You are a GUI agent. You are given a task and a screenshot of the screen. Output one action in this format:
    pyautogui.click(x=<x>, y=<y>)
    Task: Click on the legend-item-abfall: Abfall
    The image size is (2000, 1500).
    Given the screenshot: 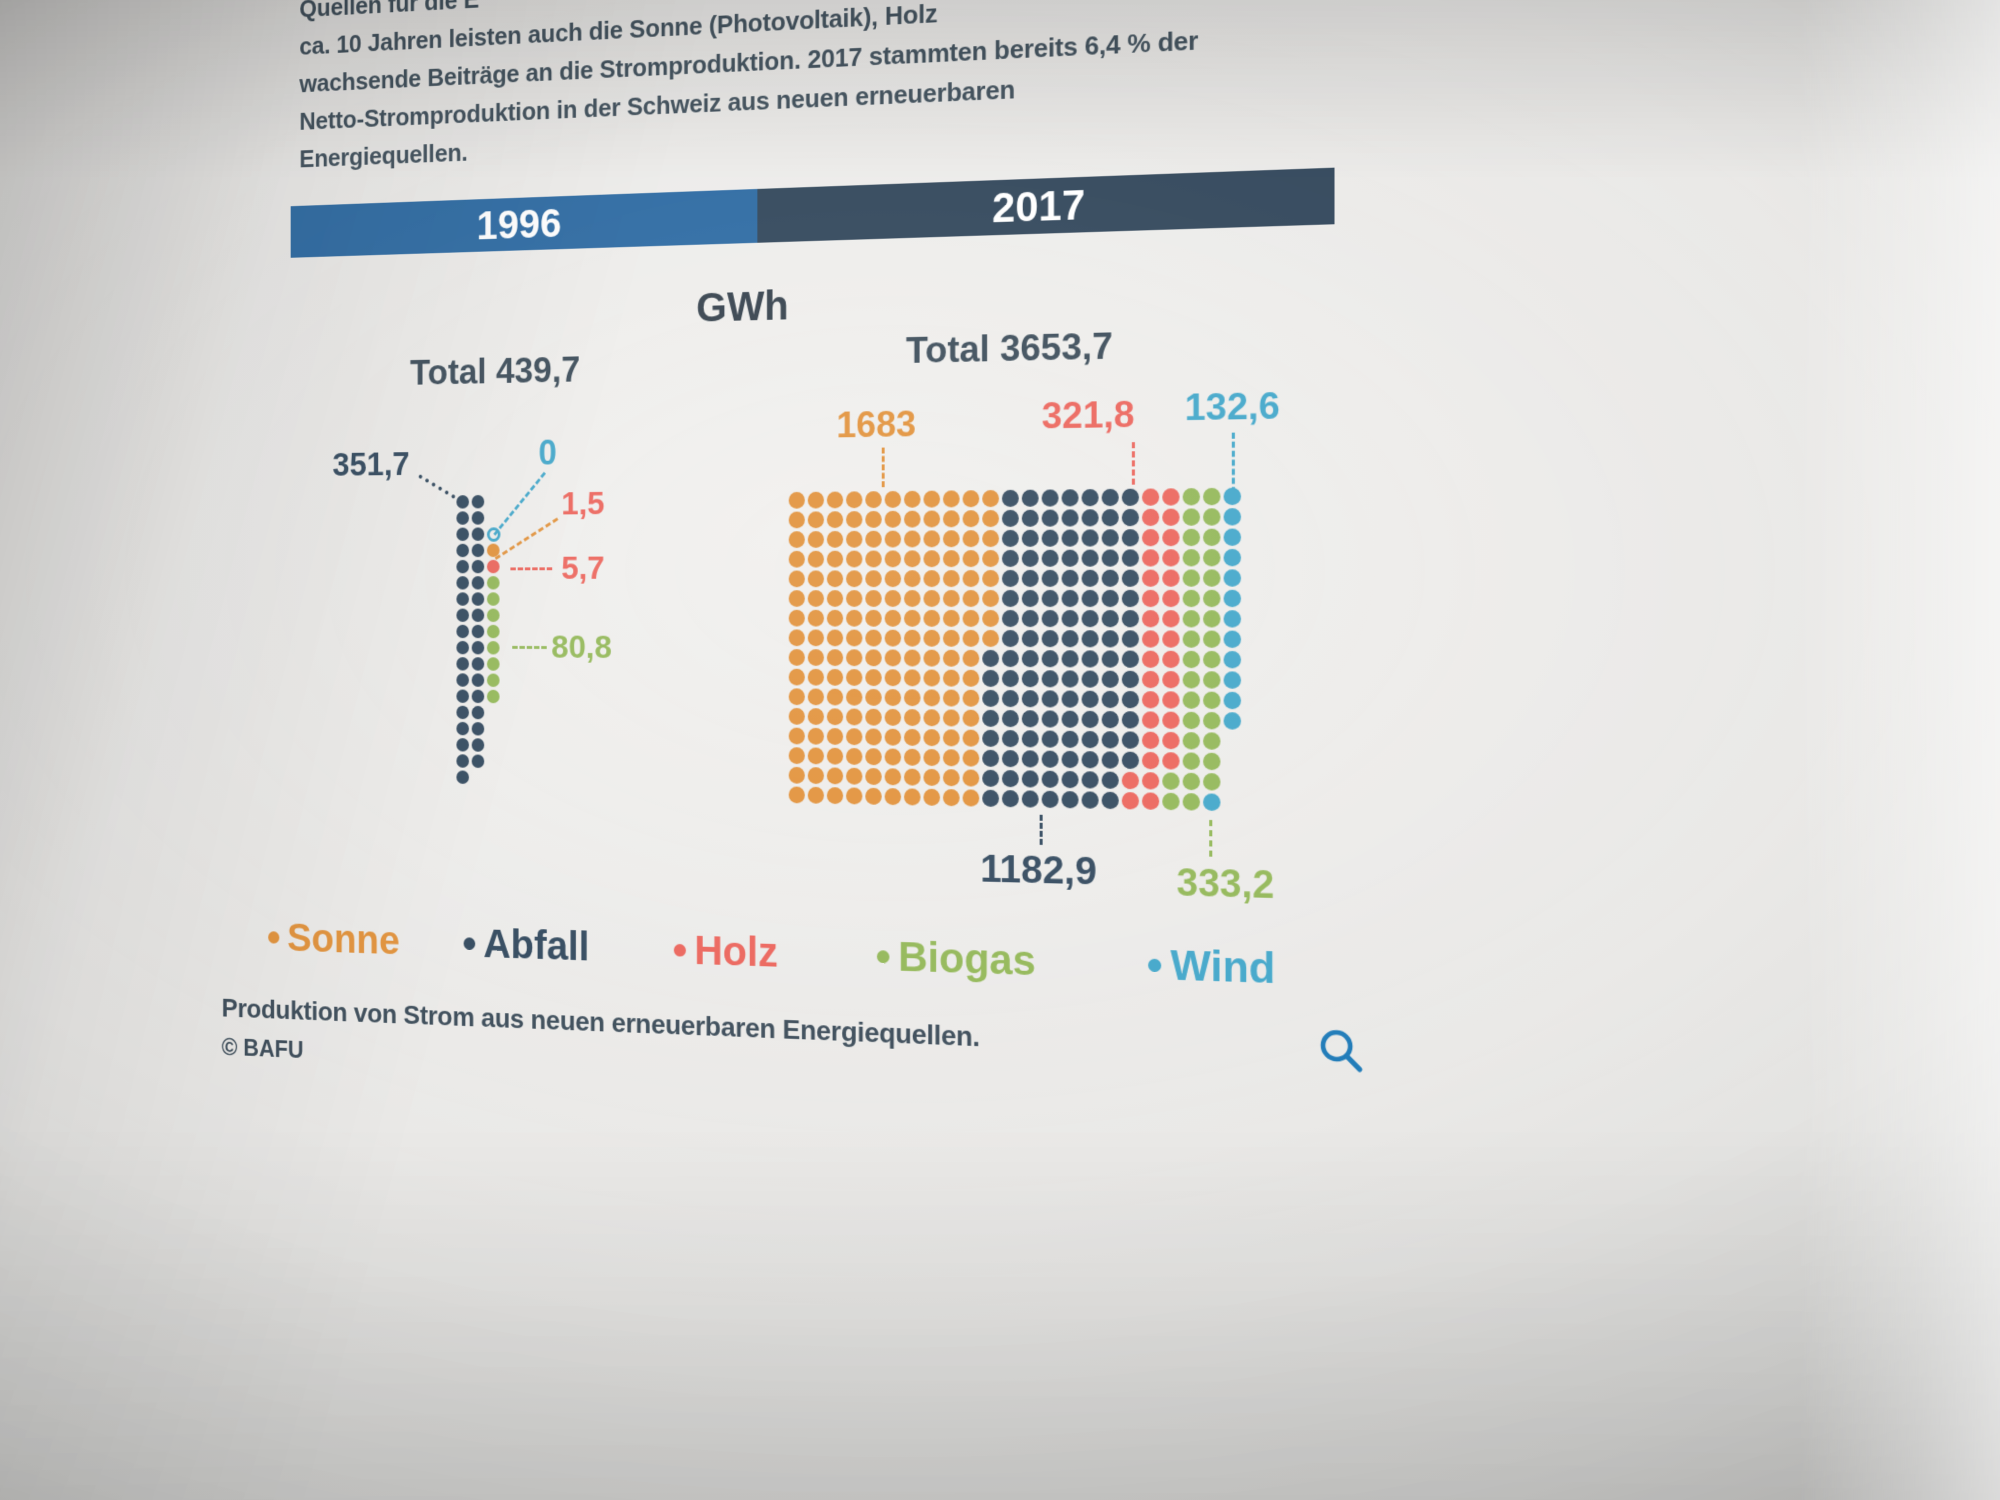 What is the action you would take?
    pyautogui.click(x=526, y=945)
    